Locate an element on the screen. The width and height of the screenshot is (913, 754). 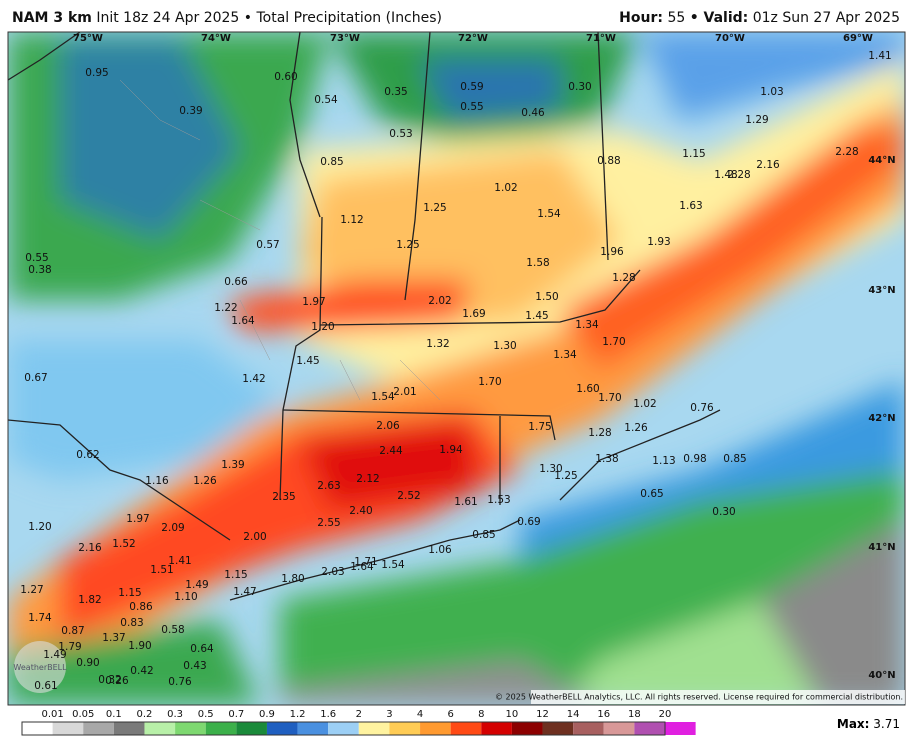
precip-value: 2.44 is located at coordinates (391, 451).